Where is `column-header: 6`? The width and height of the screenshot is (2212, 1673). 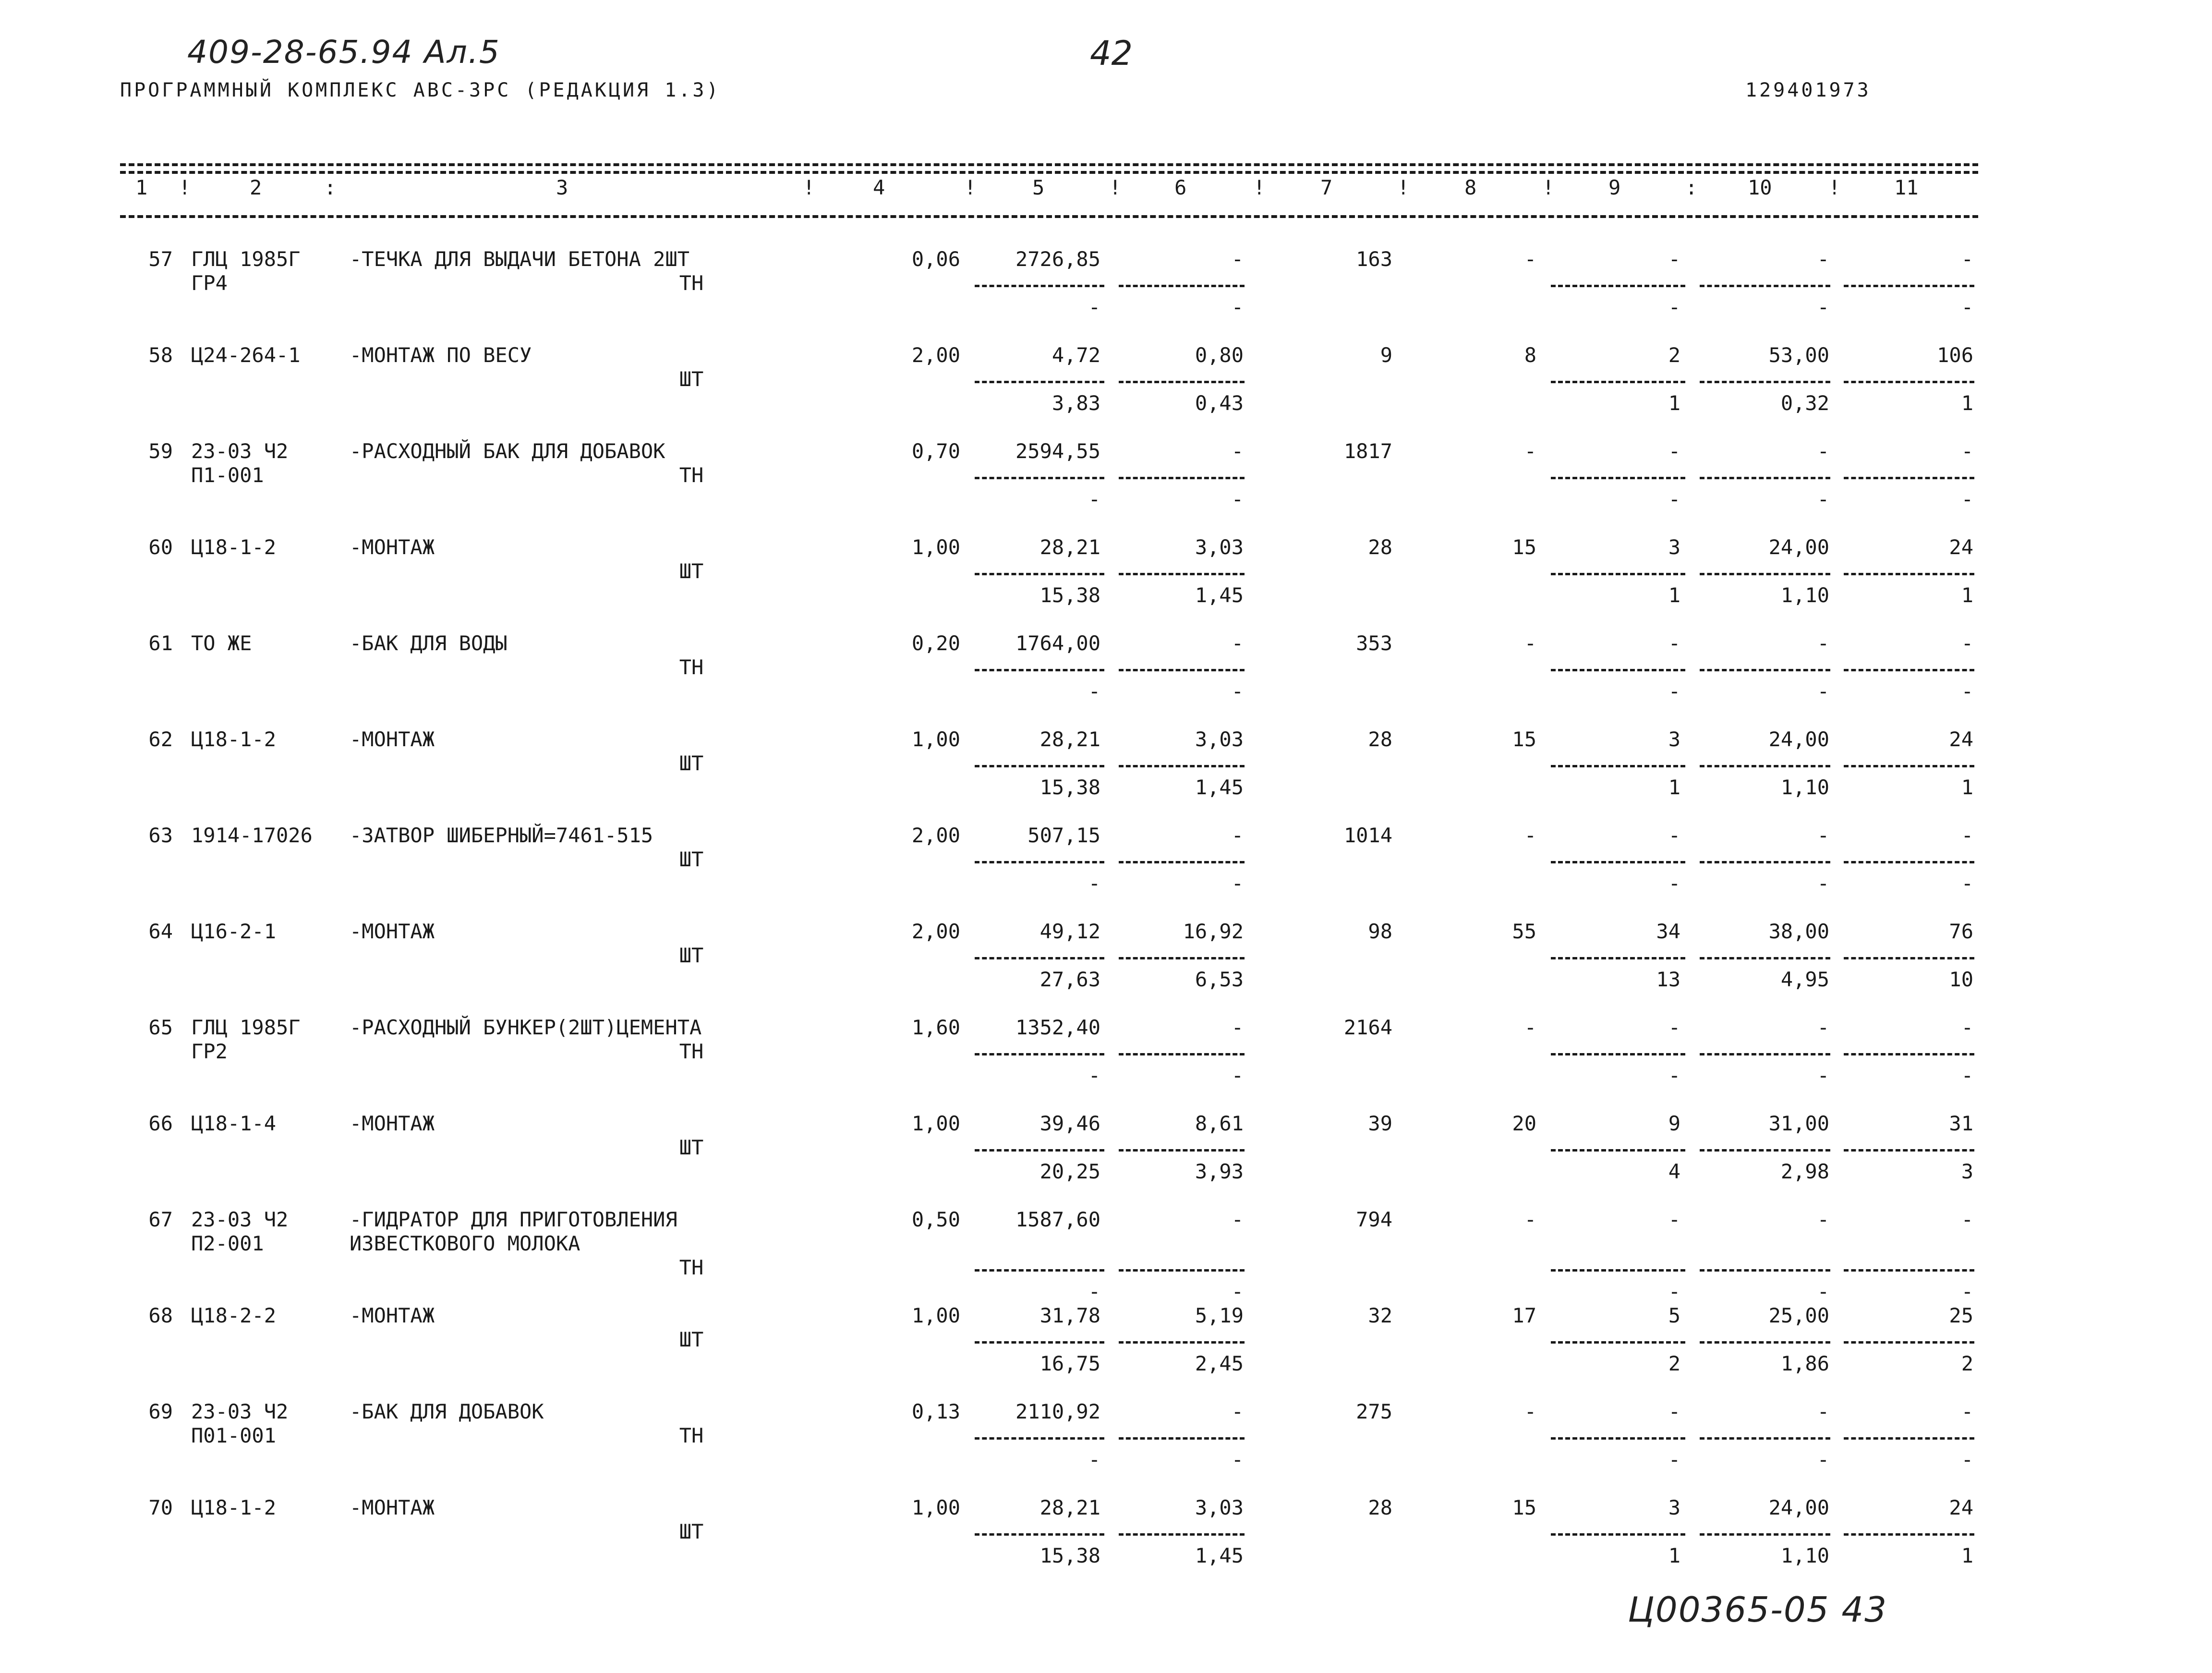 column-header: 6 is located at coordinates (1180, 188).